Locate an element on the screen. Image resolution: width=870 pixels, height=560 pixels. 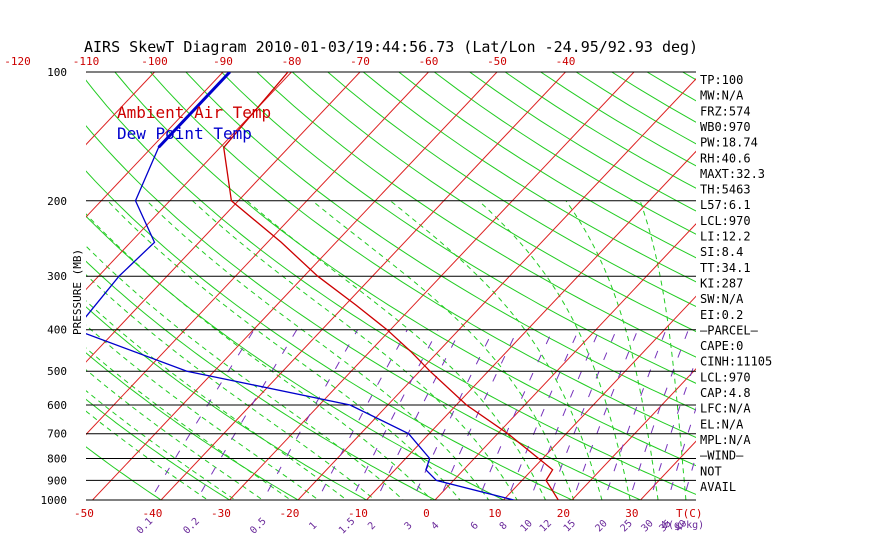
sounding-index-label: SI:8.4 is located at coordinates (721, 252).